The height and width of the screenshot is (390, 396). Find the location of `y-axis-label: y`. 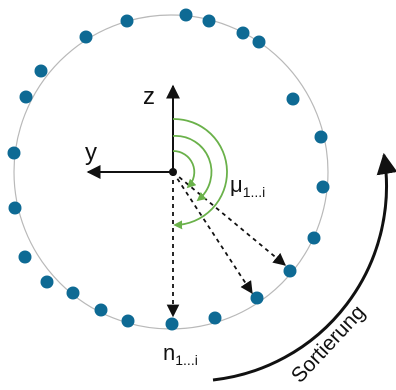

y-axis-label: y is located at coordinates (91, 152).